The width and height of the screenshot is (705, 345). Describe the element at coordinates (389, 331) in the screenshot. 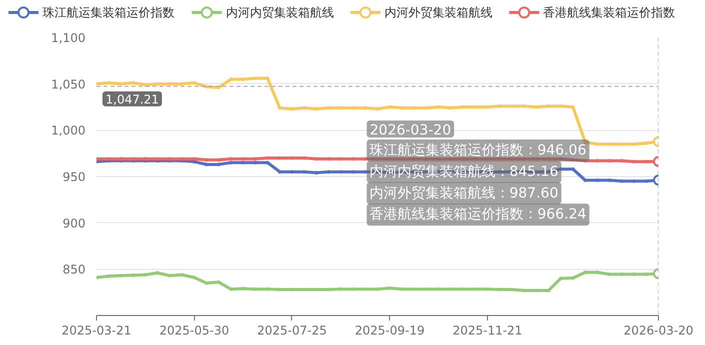

I see `x-tick-label: 2025-09-19` at that location.